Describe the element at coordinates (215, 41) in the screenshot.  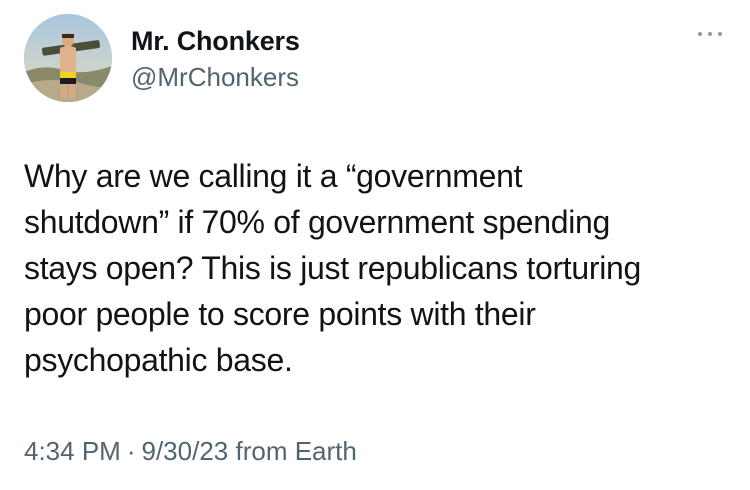
I see `display-name: Mr. Chonkers` at that location.